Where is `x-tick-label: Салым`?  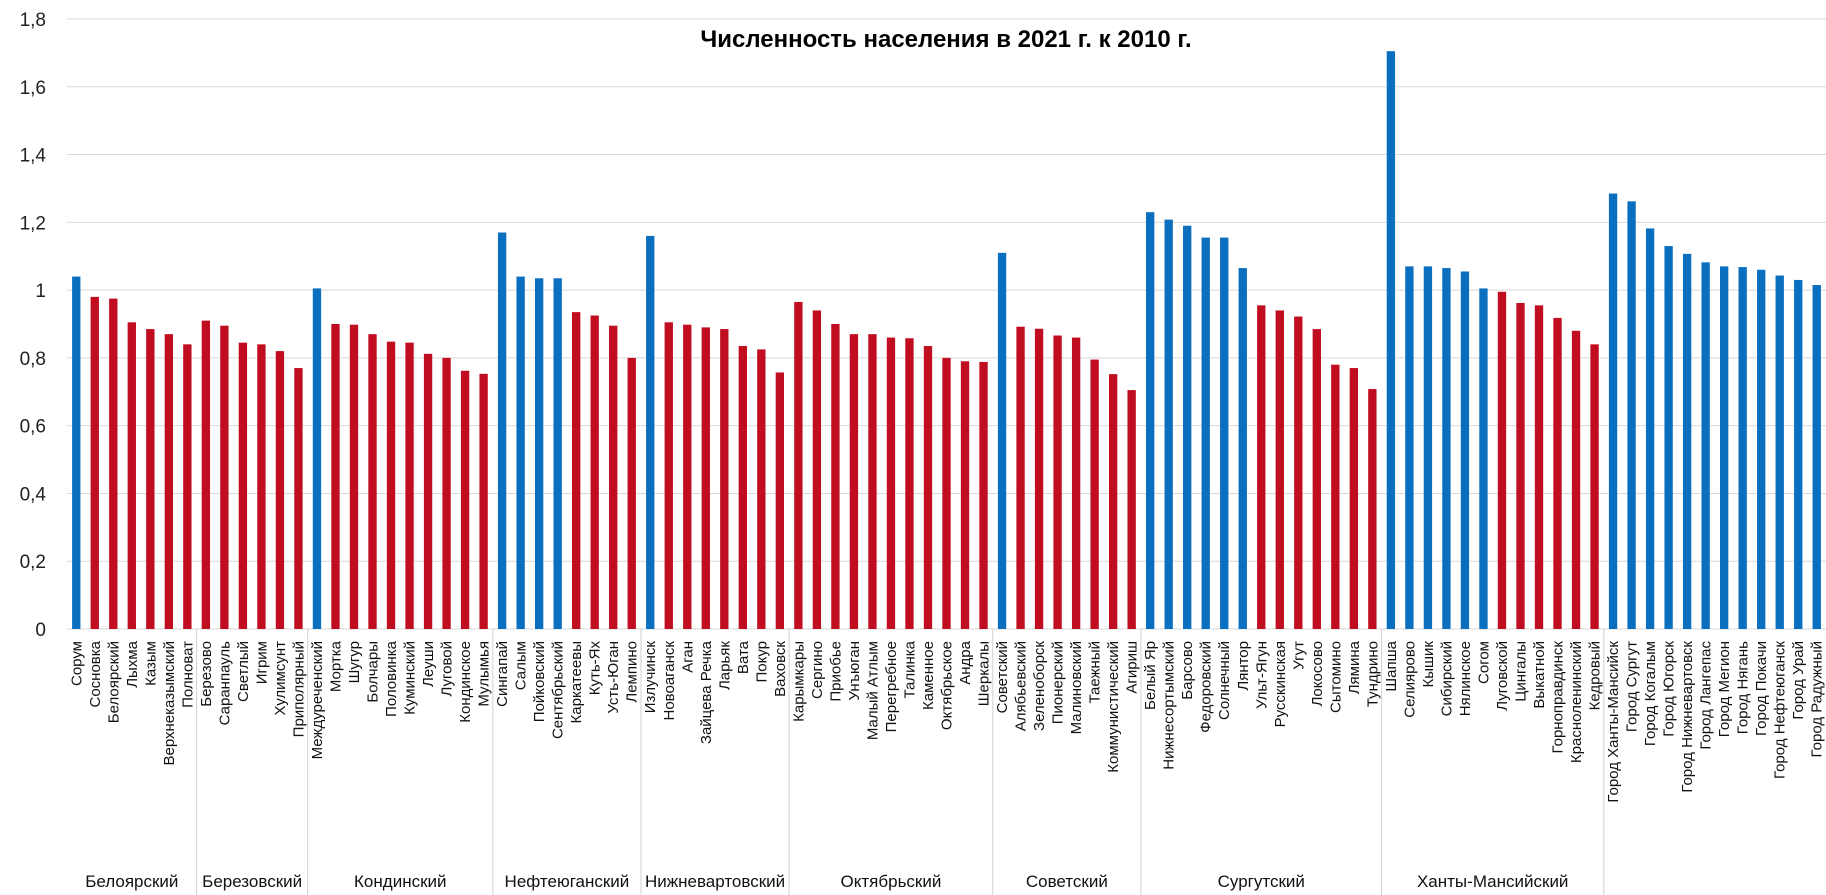
x-tick-label: Салым is located at coordinates (521, 665).